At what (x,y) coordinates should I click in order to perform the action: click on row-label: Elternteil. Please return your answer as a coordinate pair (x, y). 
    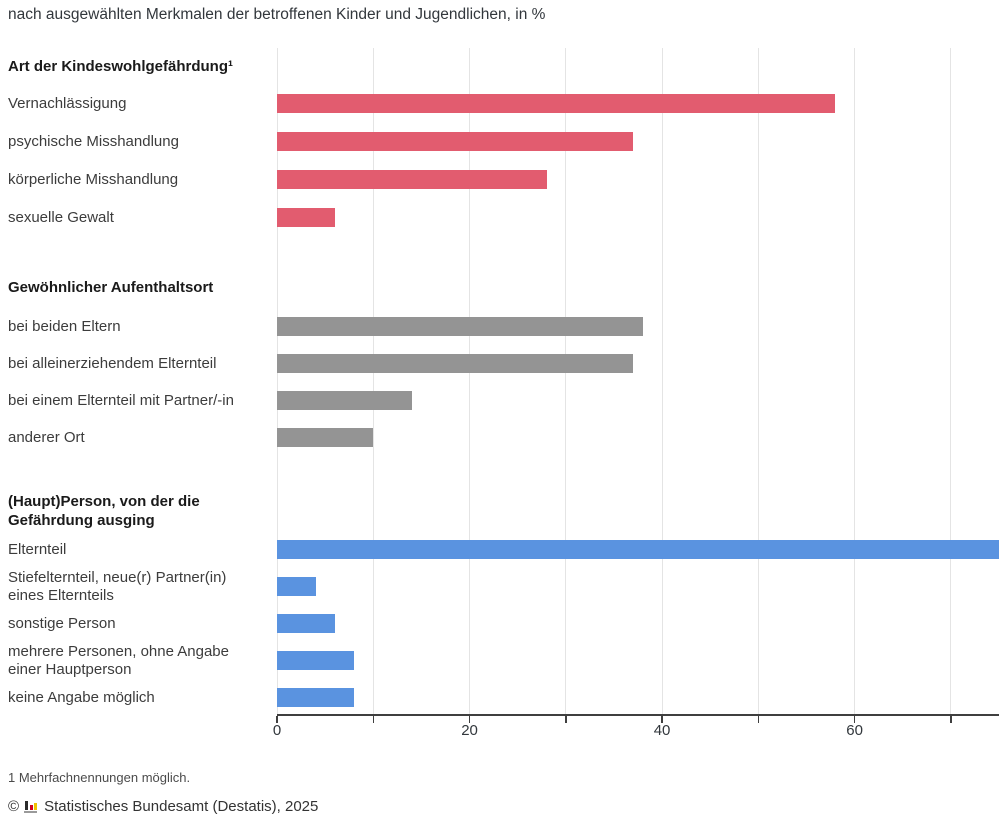
    Looking at the image, I should click on (37, 549).